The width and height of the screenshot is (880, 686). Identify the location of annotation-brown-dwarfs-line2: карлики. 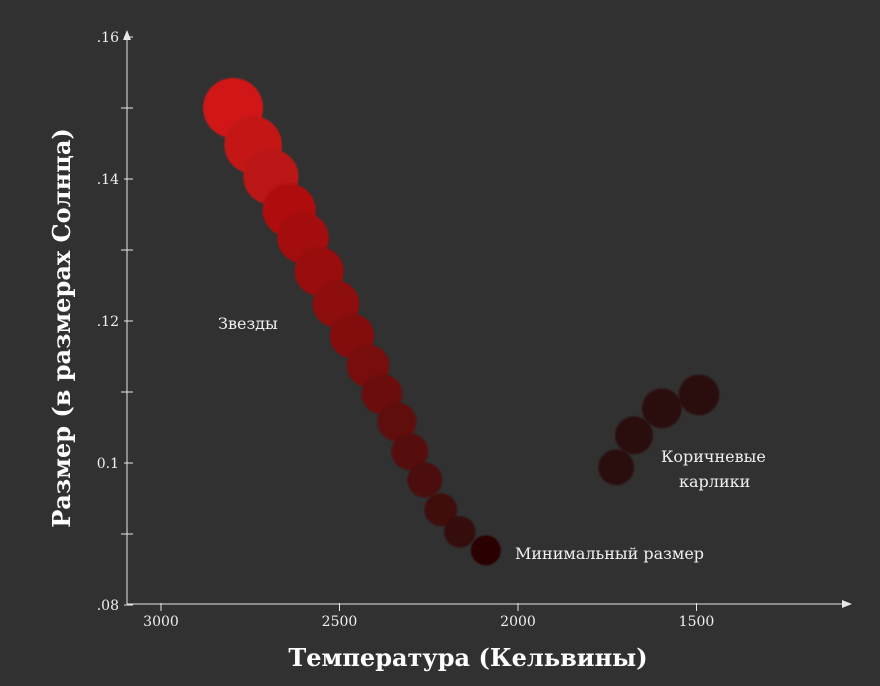
(714, 481).